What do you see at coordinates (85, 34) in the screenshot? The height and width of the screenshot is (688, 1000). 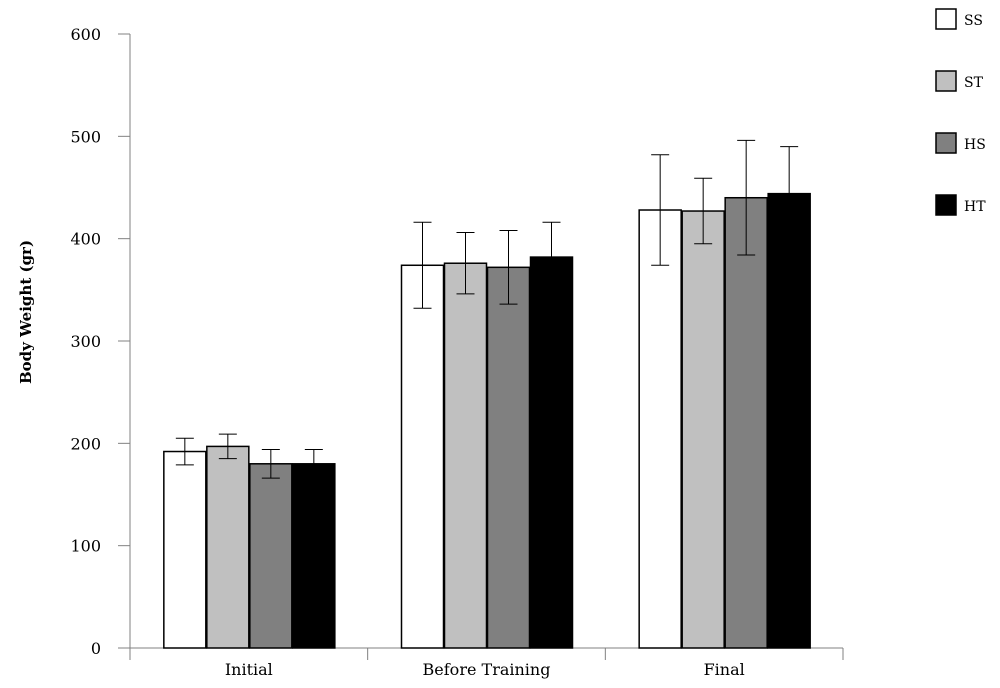 I see `y-tick-label: 600` at bounding box center [85, 34].